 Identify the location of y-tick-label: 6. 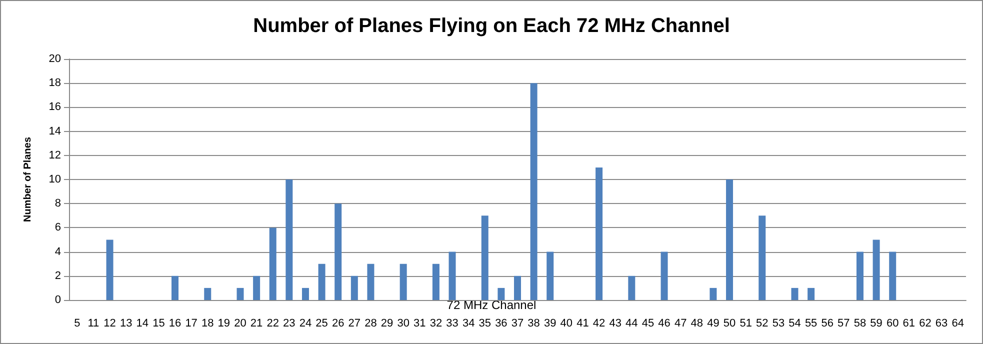
(57, 228).